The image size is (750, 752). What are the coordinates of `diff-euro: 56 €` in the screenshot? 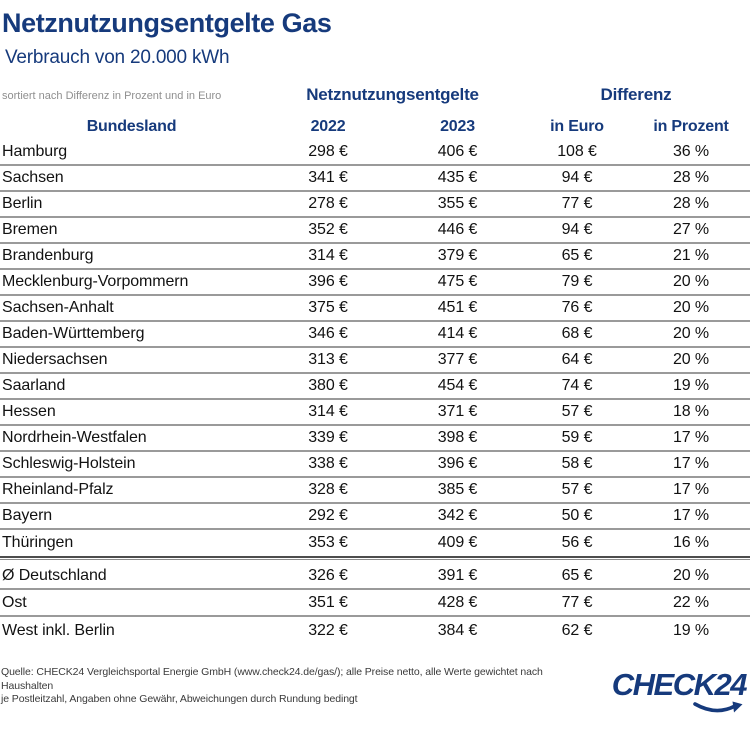 It's located at (577, 543).